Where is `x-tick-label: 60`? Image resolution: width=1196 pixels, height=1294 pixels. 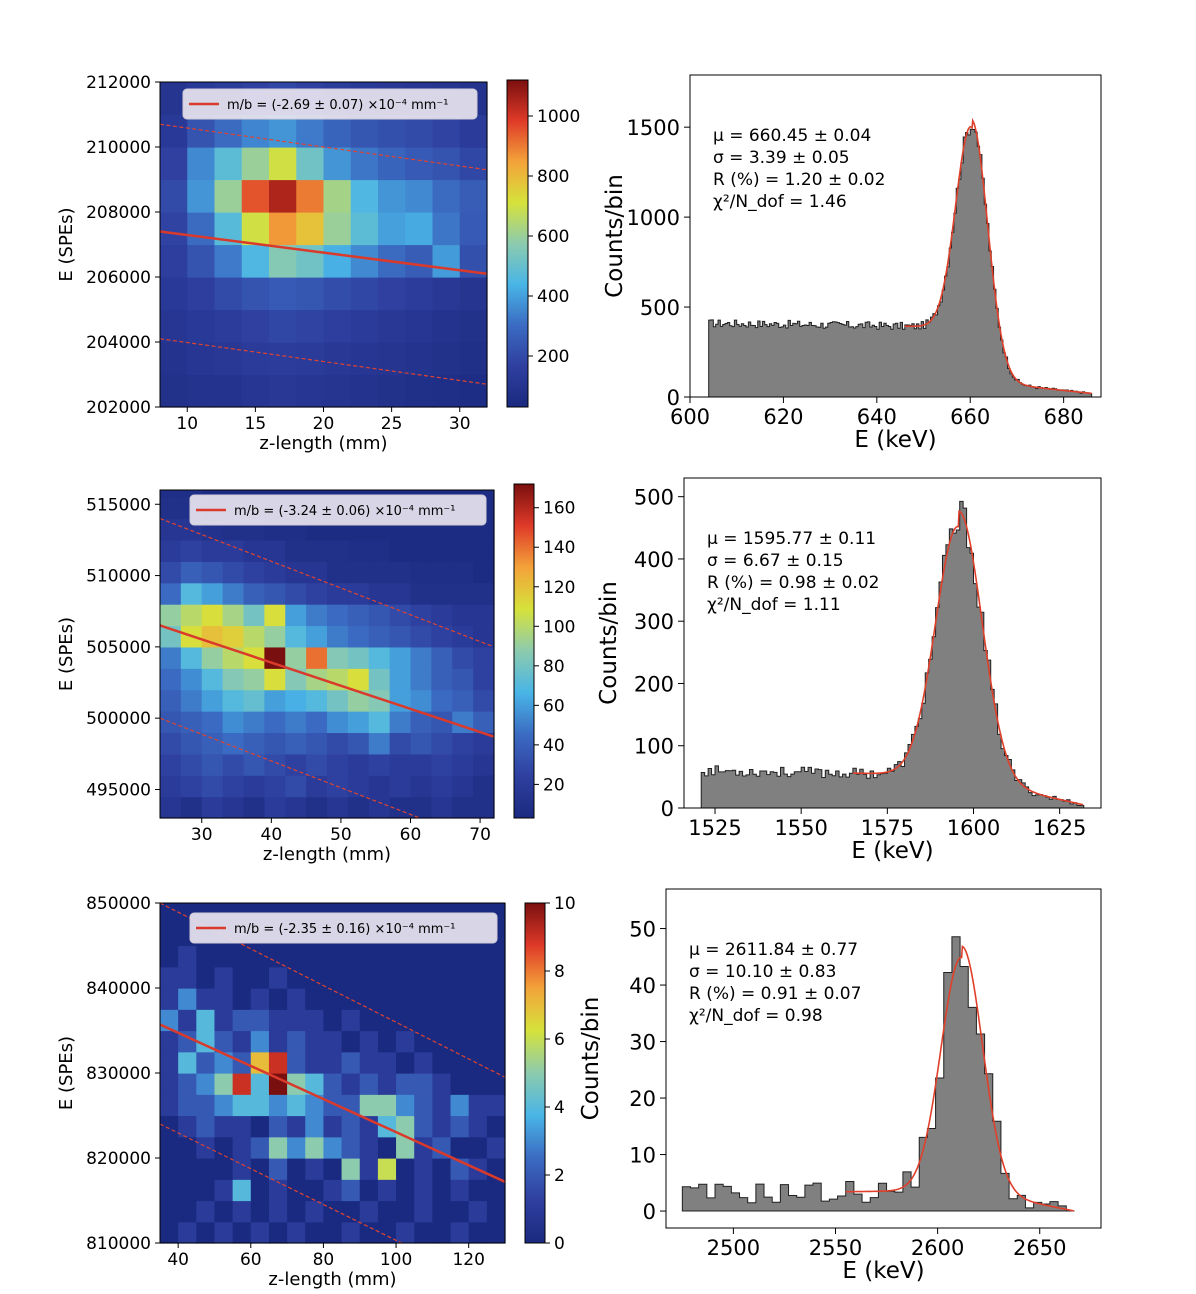
x-tick-label: 60 is located at coordinates (251, 1260).